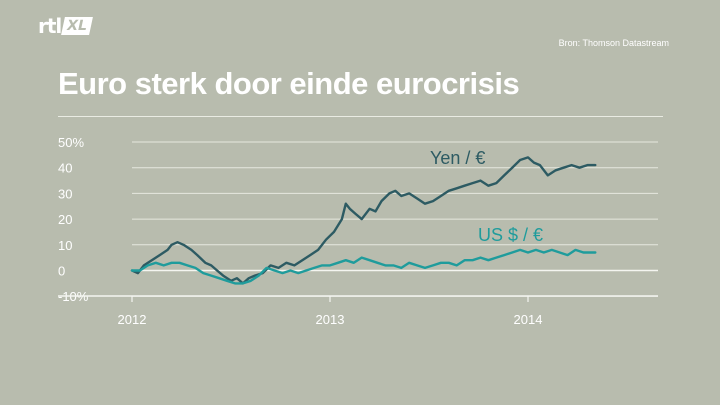  I want to click on source-credit: Bron: Thomson Datastream, so click(613, 43).